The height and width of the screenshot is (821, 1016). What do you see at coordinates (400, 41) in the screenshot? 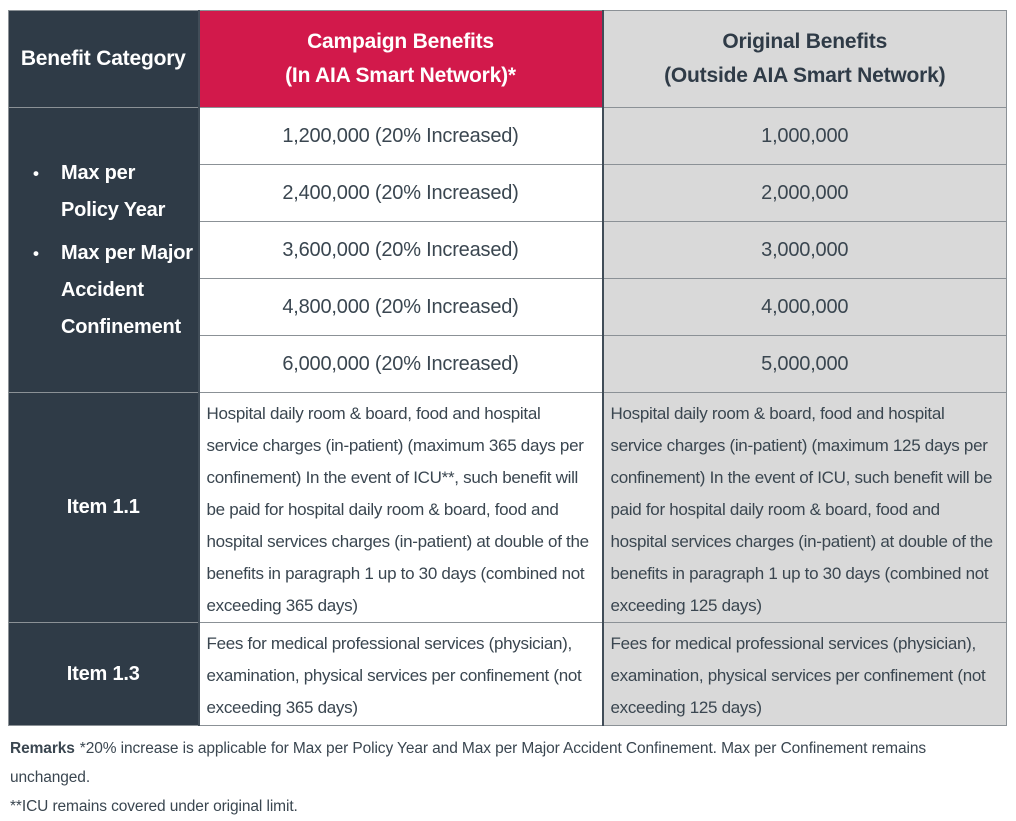
I see `header-campaign-line1: Campaign Benefits` at bounding box center [400, 41].